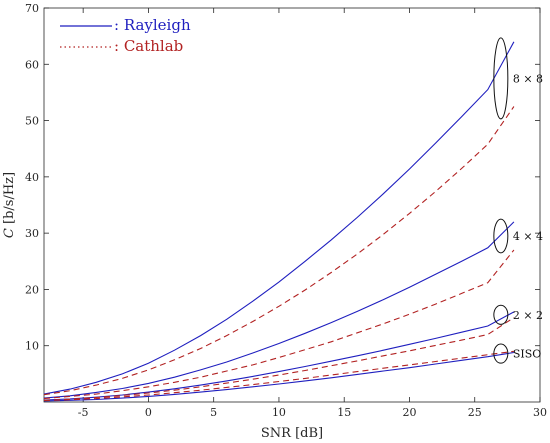 This screenshot has width=550, height=443. What do you see at coordinates (32, 346) in the screenshot?
I see `y-tick-label: 10` at bounding box center [32, 346].